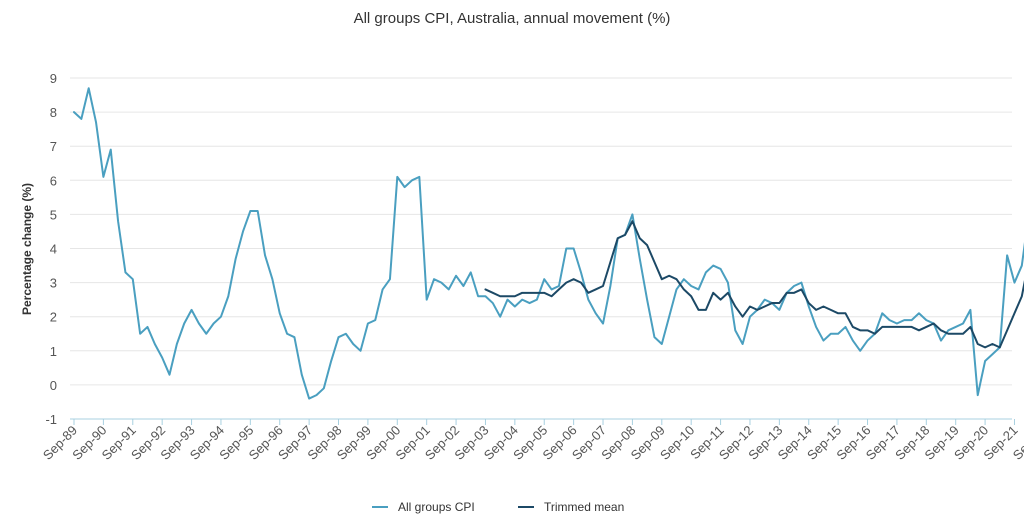 Image resolution: width=1024 pixels, height=531 pixels. Describe the element at coordinates (53, 214) in the screenshot. I see `y-tick-label: 5` at that location.